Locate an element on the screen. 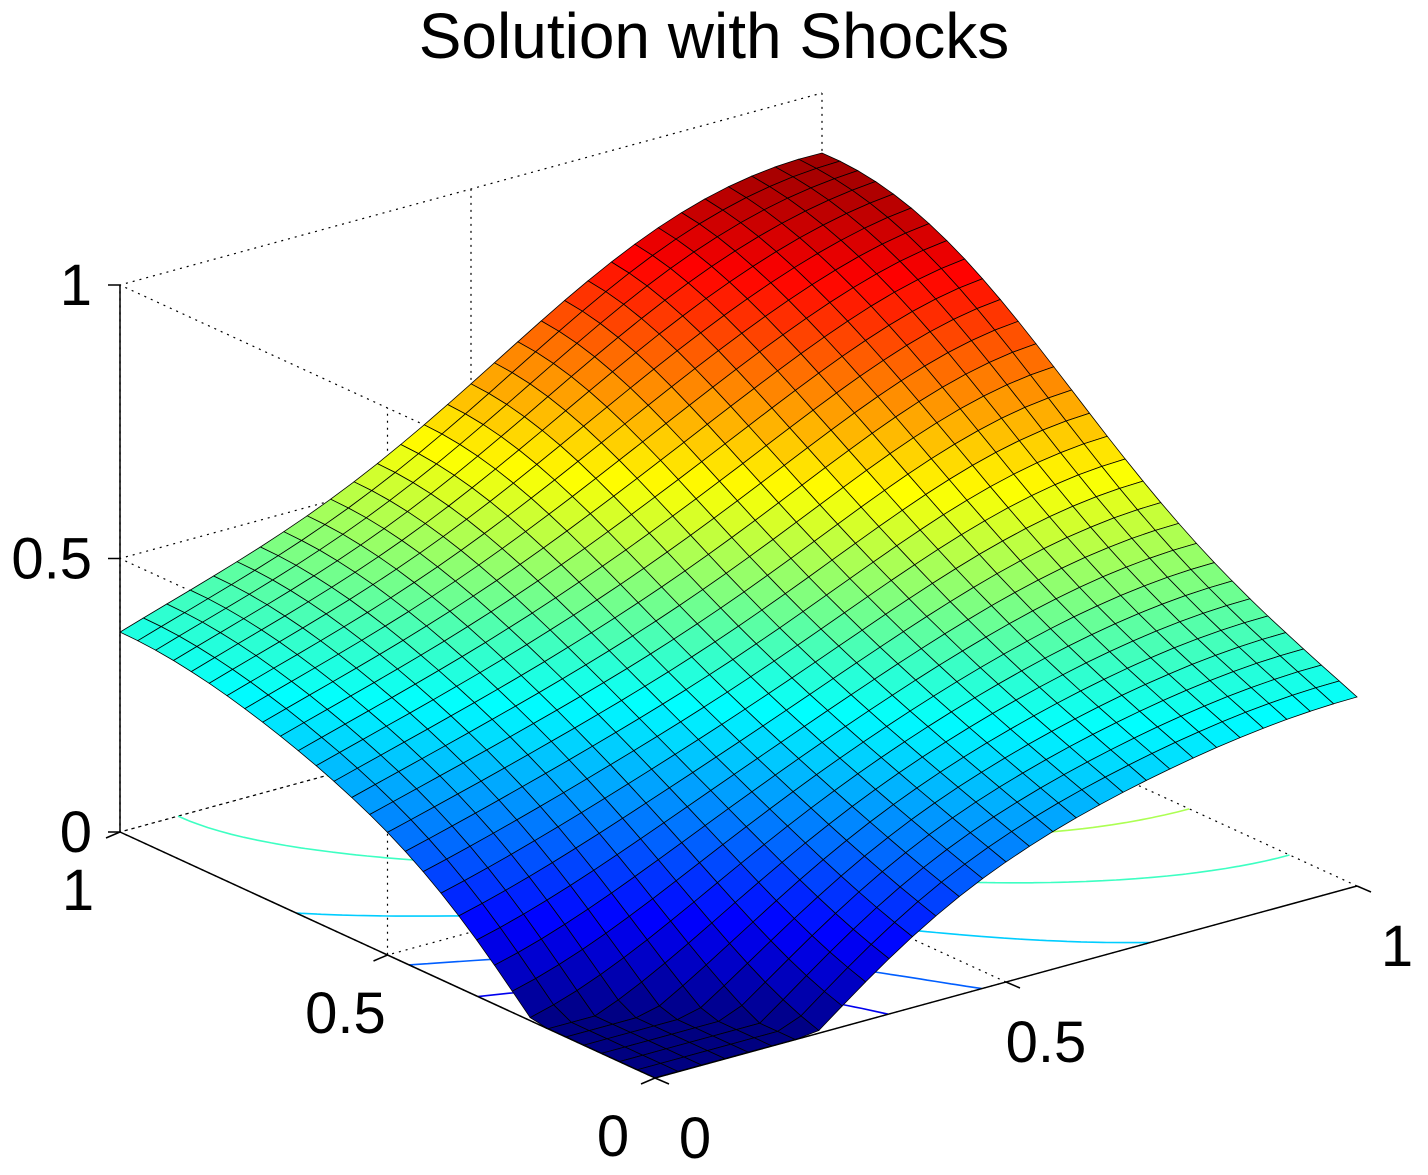 The width and height of the screenshot is (1428, 1175). y-tick-label: 1 is located at coordinates (78, 890).